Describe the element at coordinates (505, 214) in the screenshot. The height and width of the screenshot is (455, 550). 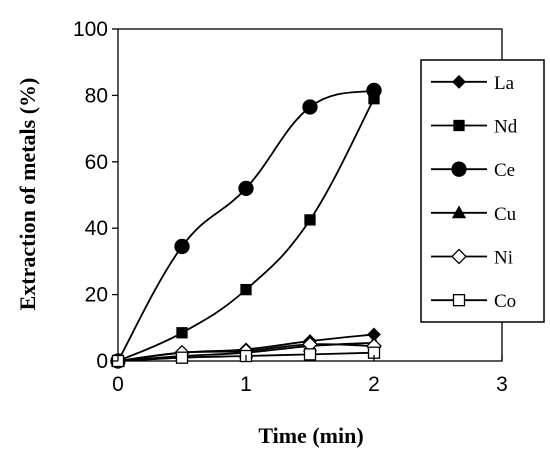
I see `legend-label-cu: Cu` at that location.